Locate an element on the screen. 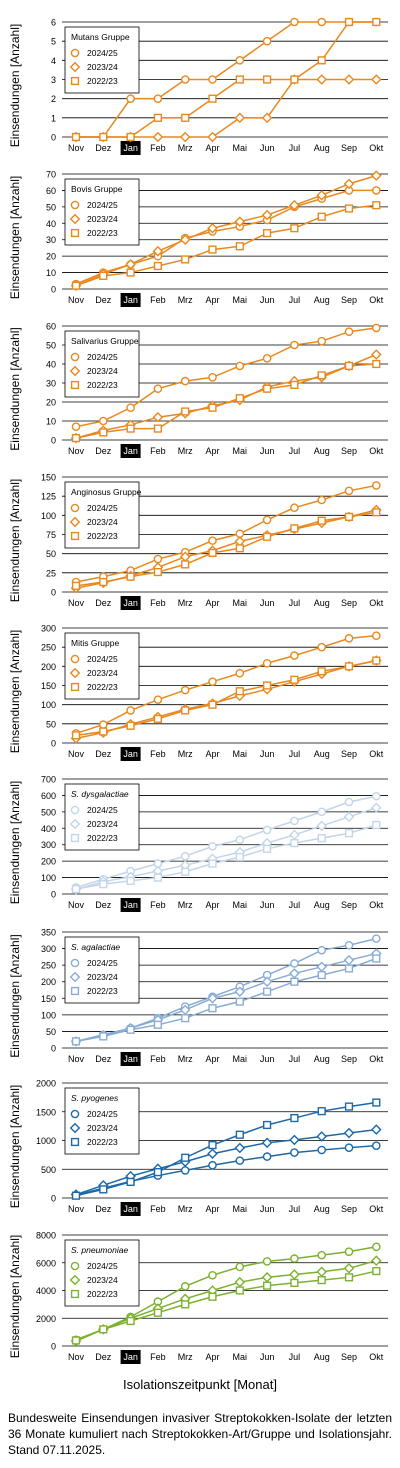  y-tick-label: 75 is located at coordinates (51, 535).